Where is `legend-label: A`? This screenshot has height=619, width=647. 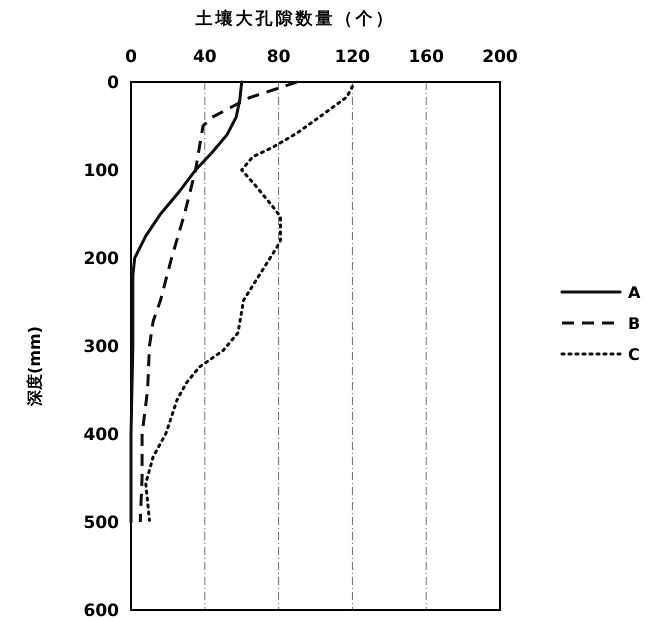
legend-label: A is located at coordinates (634, 292).